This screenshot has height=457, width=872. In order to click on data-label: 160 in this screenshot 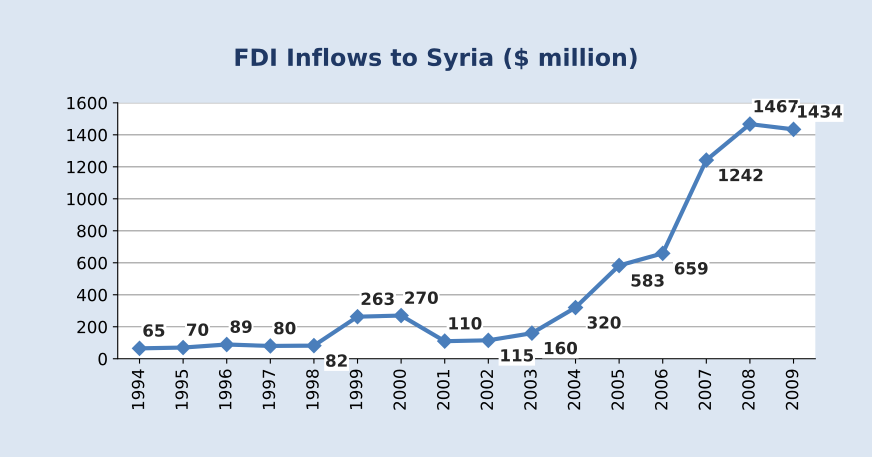, I will do `click(561, 348)`.